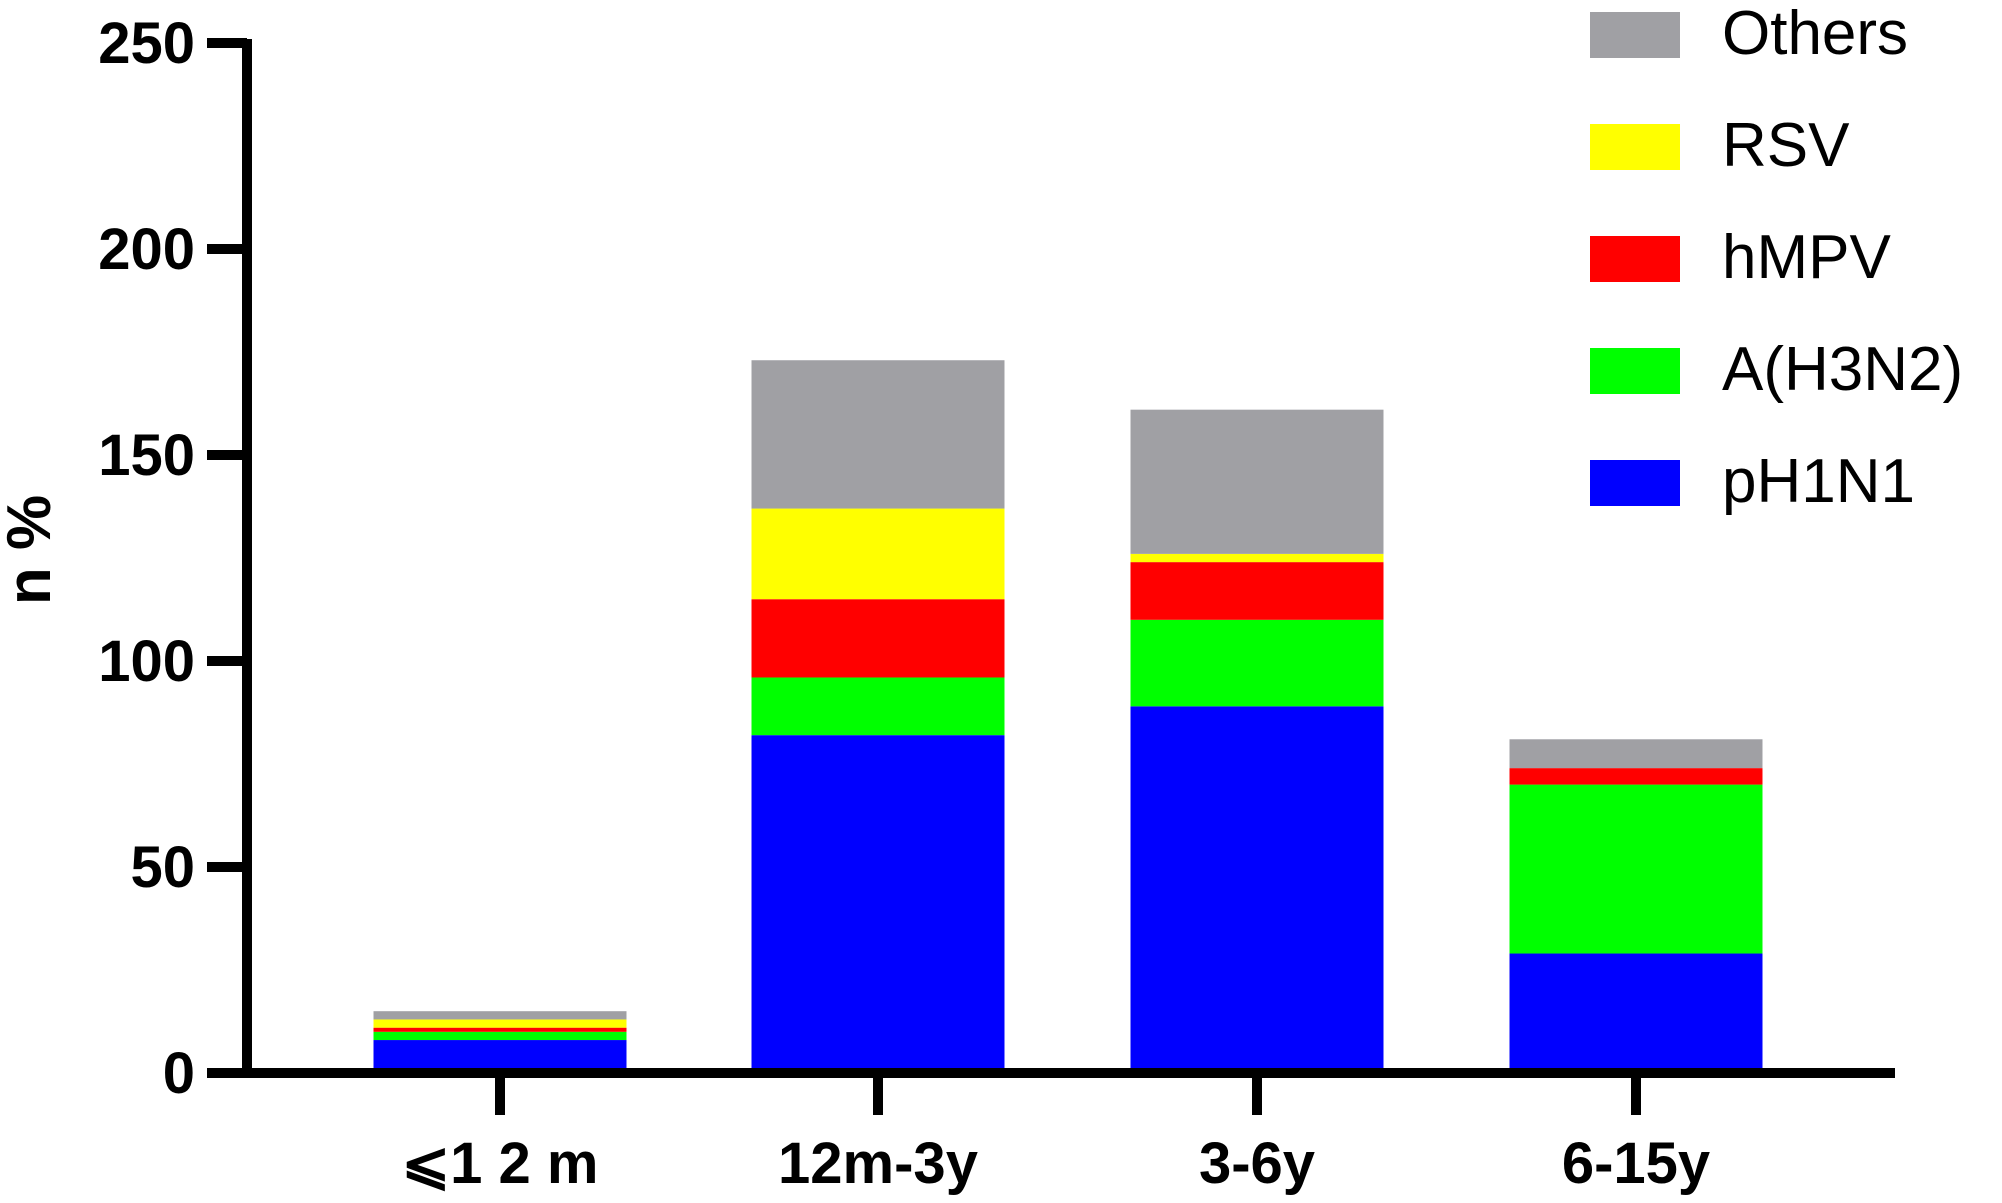 The height and width of the screenshot is (1203, 2002). I want to click on bar-segment-a-h3n2--1, so click(878, 706).